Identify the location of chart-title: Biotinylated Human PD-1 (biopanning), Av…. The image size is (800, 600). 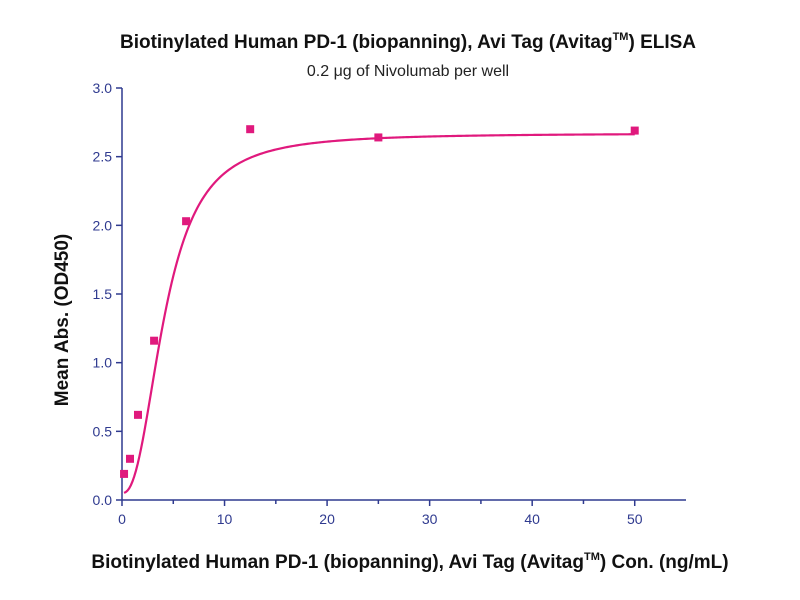
(408, 42).